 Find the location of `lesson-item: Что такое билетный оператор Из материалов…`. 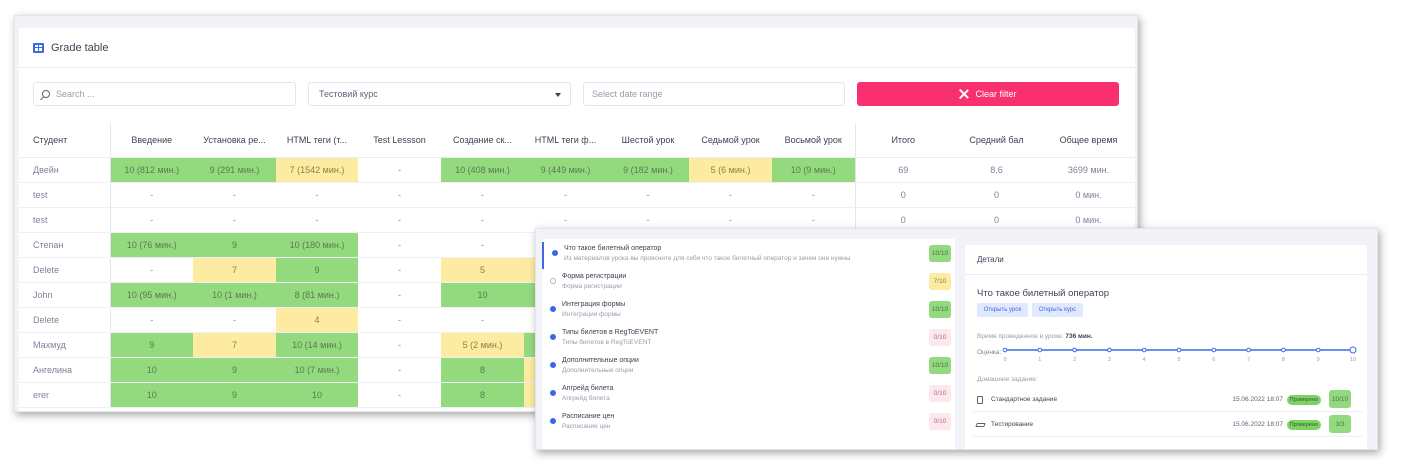

lesson-item: Что такое билетный оператор Из материалов… is located at coordinates (748, 255).